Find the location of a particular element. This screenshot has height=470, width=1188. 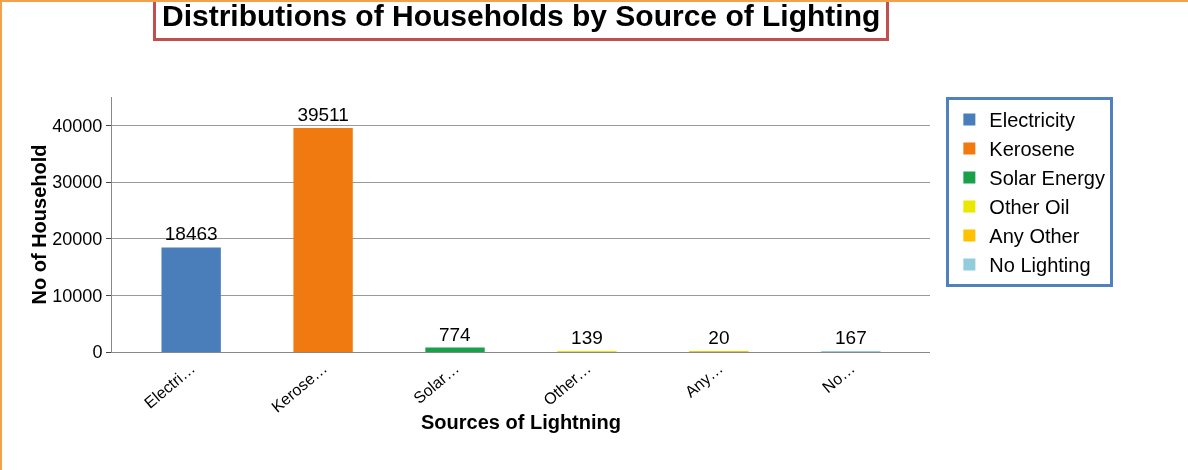

data-label: 18463 is located at coordinates (191, 234).